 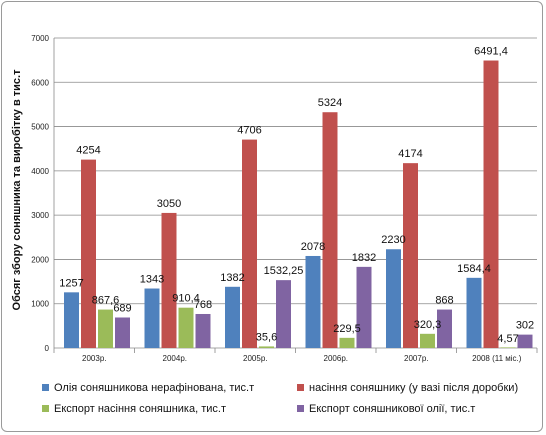 I want to click on data-label: 229,5, so click(x=347, y=329).